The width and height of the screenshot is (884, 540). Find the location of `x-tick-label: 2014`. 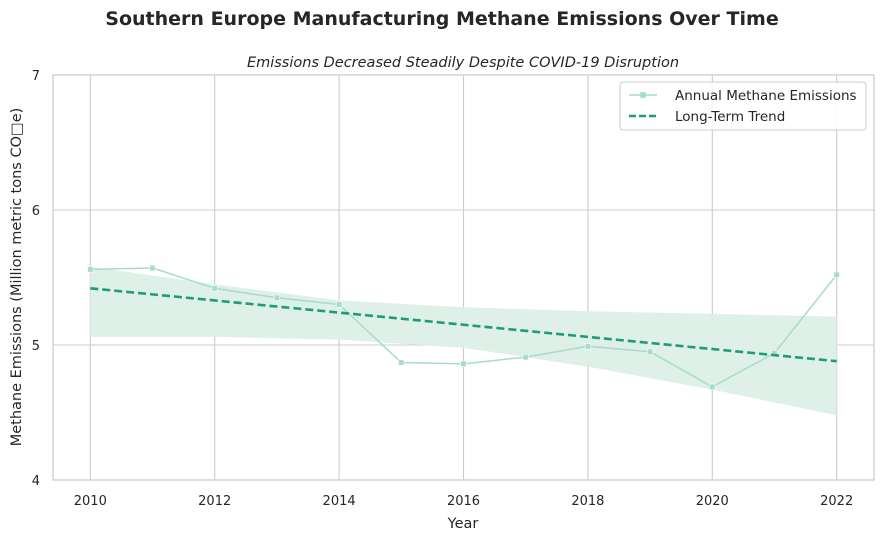

x-tick-label: 2014 is located at coordinates (339, 501).